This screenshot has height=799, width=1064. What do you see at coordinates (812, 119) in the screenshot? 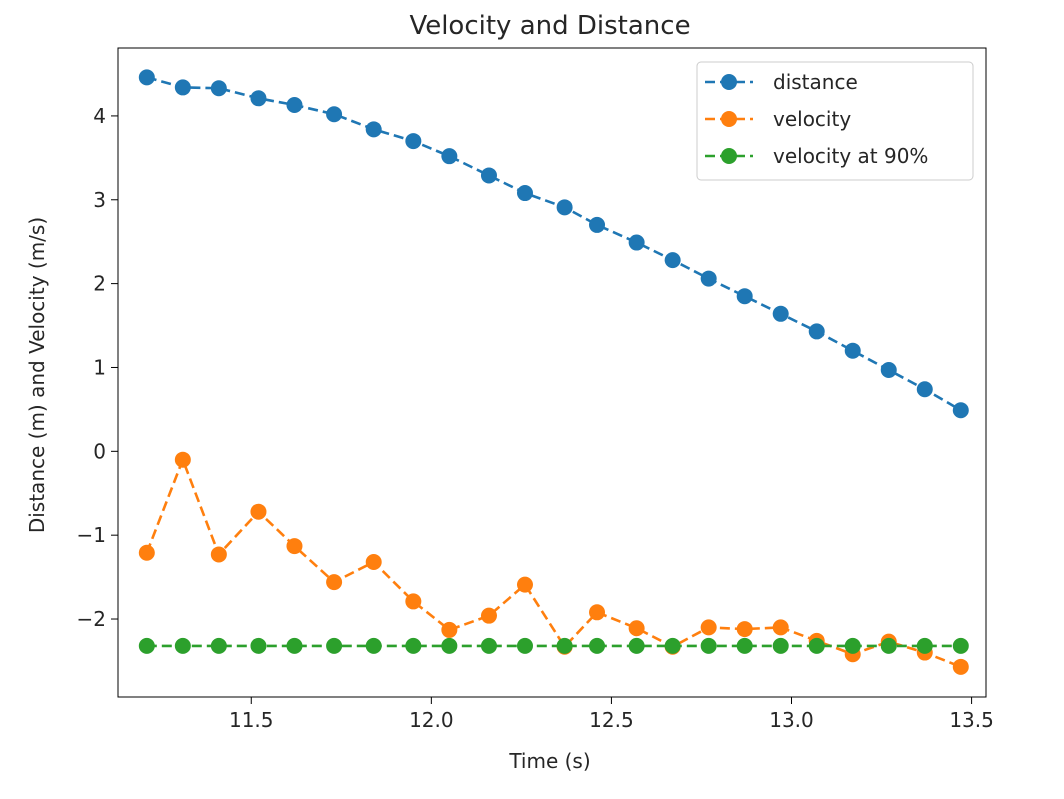
I see `legend-label: velocity` at bounding box center [812, 119].